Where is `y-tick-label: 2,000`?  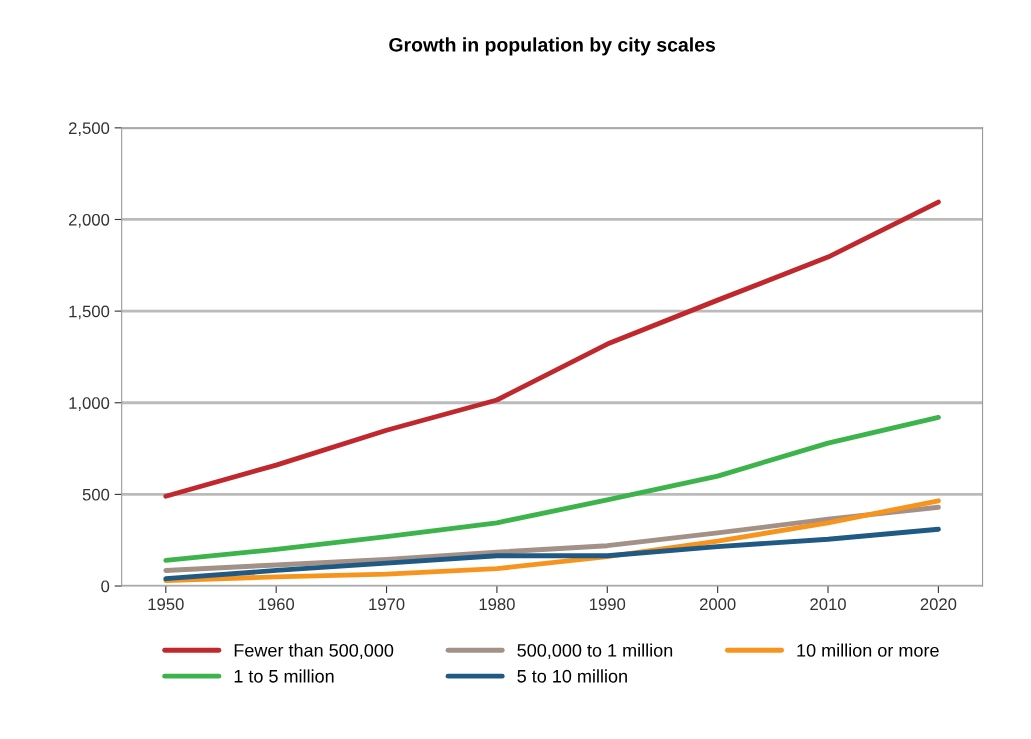
y-tick-label: 2,000 is located at coordinates (89, 220).